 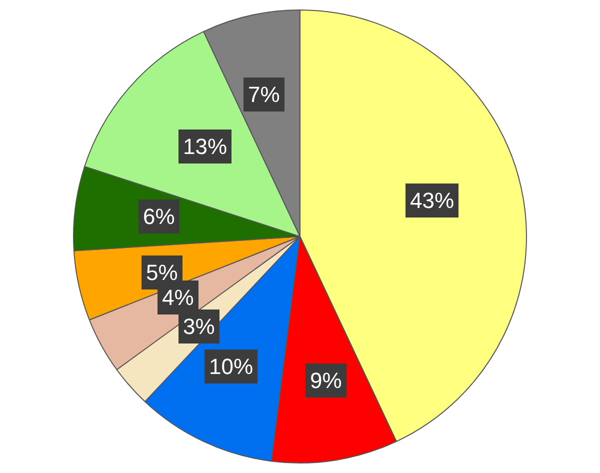 I want to click on data-label: 10%, so click(x=231, y=366).